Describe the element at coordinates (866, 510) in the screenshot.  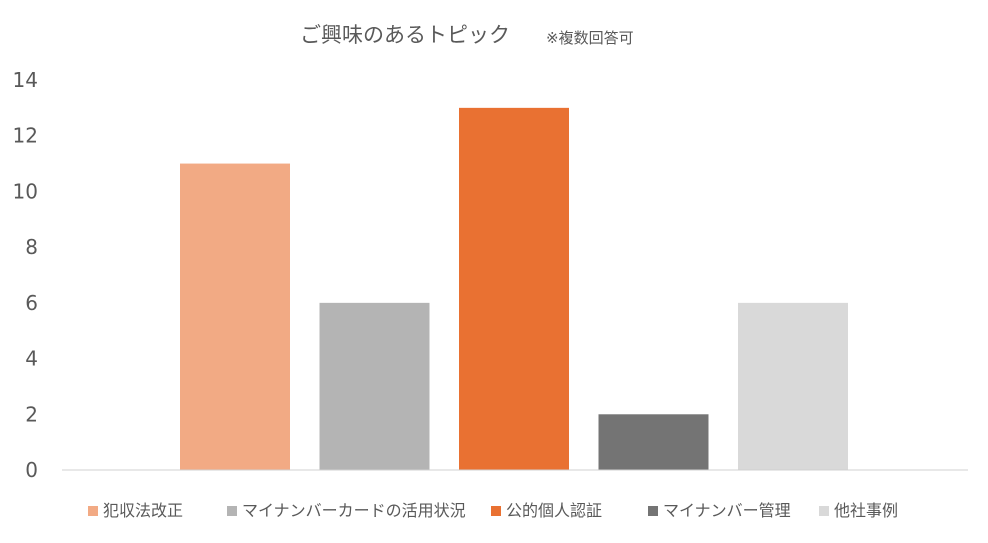
I see `legend-label: 他社事例` at that location.